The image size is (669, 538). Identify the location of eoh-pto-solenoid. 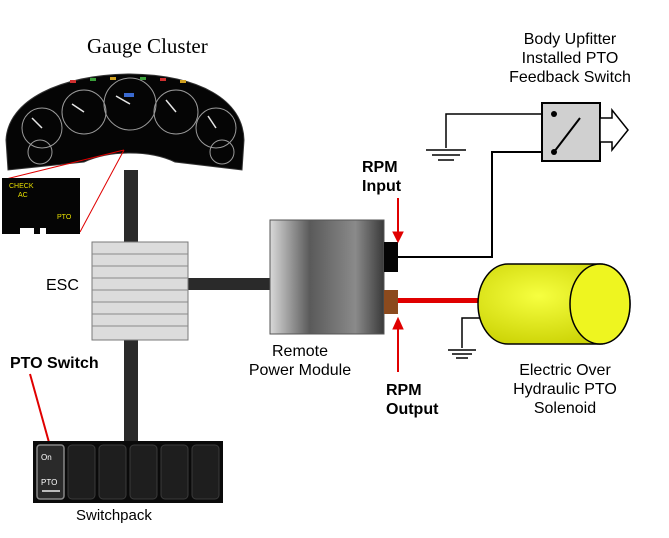
(554, 304).